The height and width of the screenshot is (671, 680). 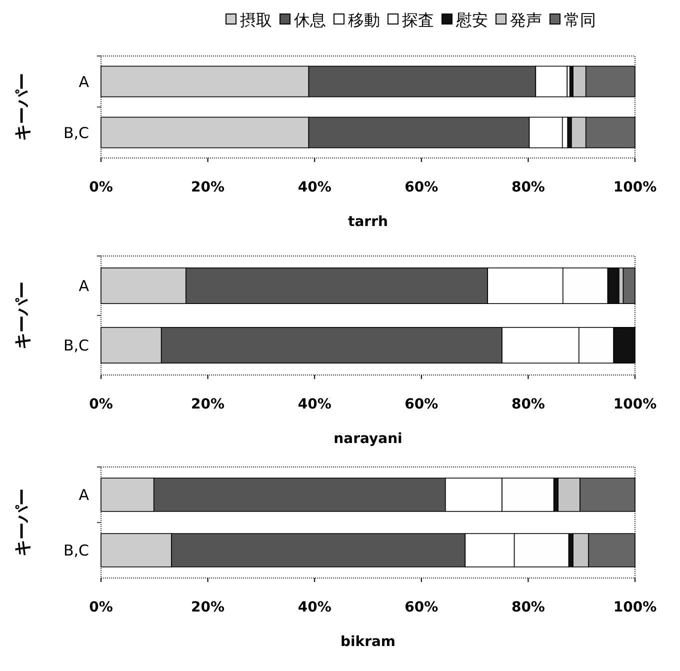 What do you see at coordinates (310, 20) in the screenshot?
I see `legend-label: 休息` at bounding box center [310, 20].